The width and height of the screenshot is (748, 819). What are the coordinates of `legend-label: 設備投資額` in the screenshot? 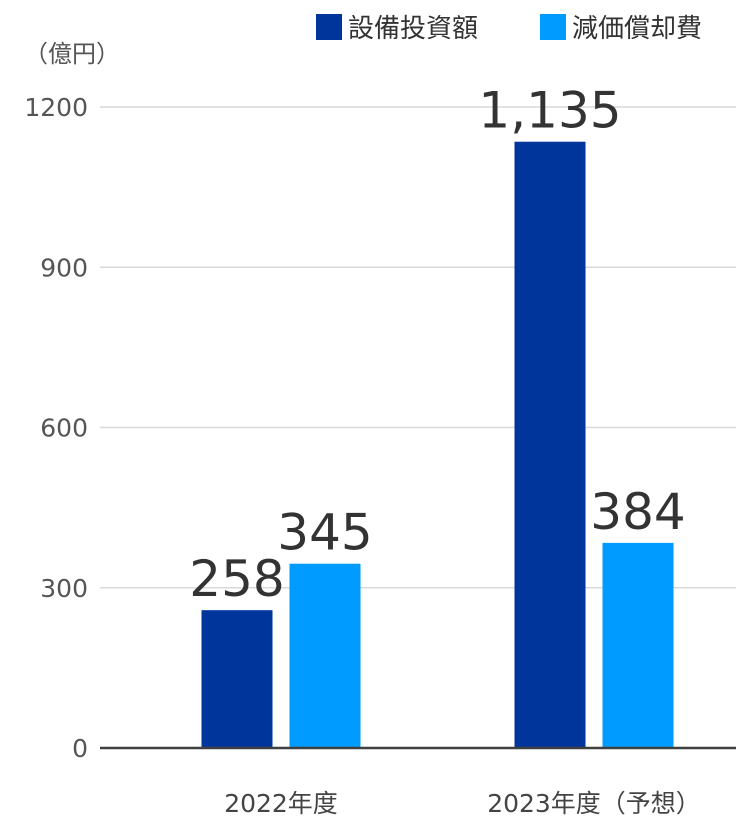 It's located at (413, 29).